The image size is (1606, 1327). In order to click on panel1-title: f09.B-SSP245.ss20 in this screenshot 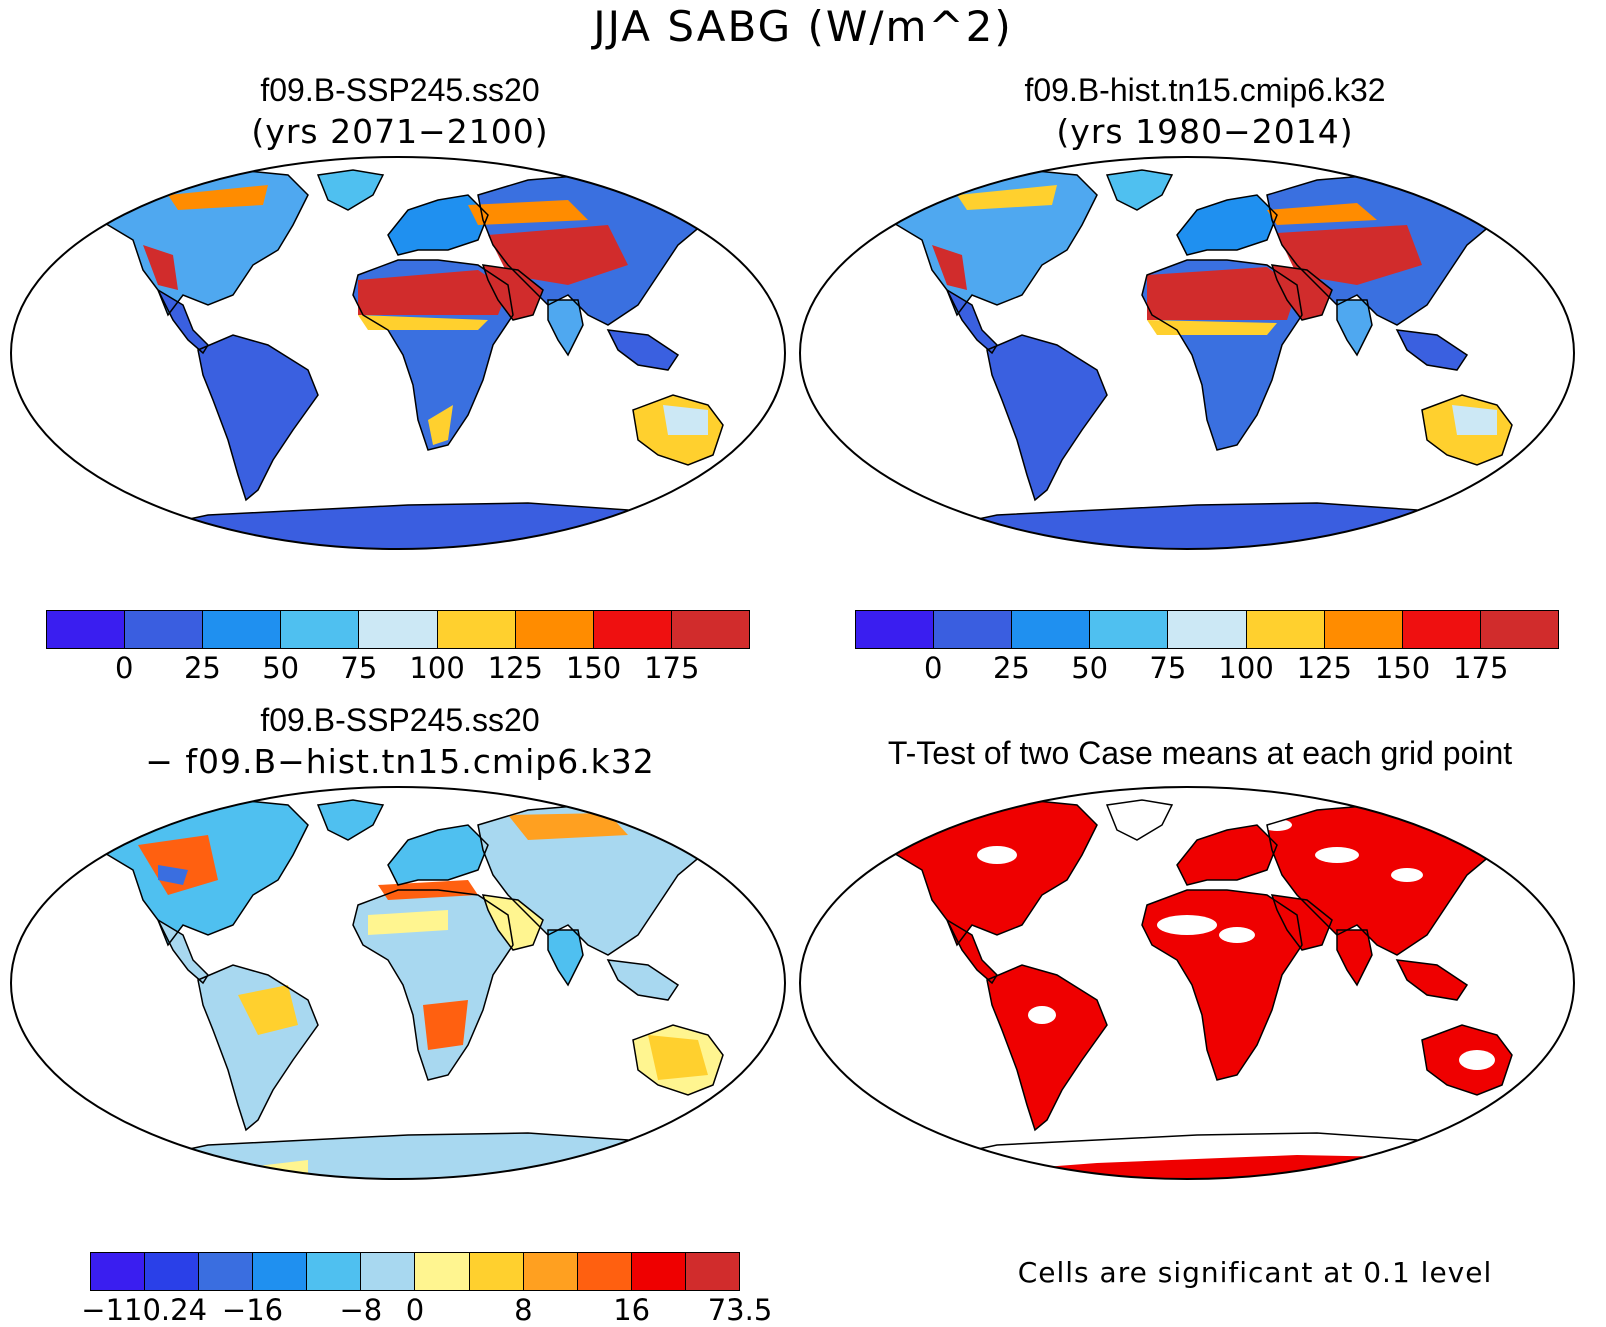, I will do `click(400, 90)`.